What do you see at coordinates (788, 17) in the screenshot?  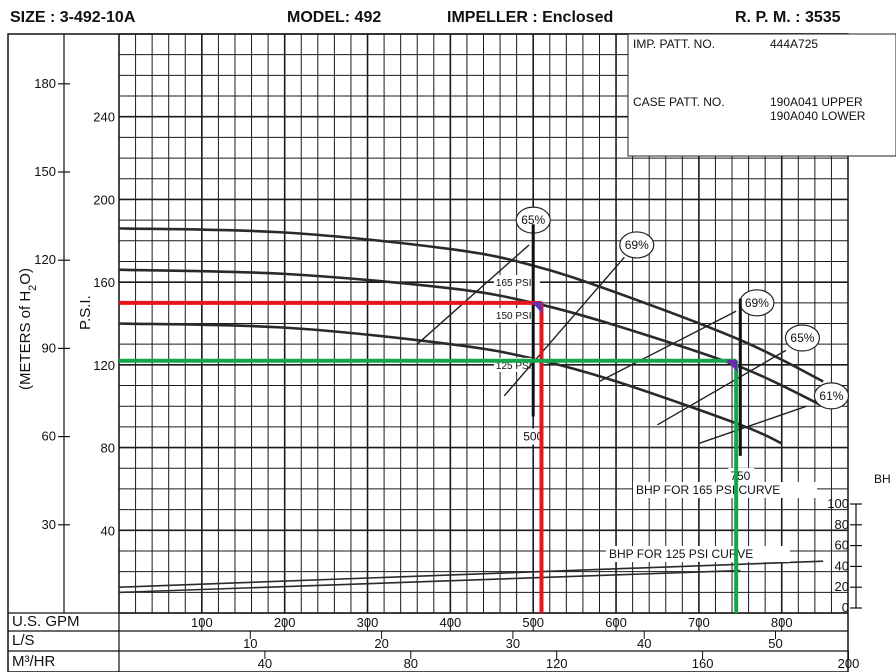 I see `header-rpm: R. P. M. : 3535` at bounding box center [788, 17].